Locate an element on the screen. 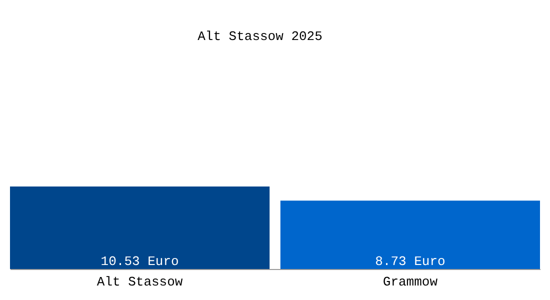 Image resolution: width=550 pixels, height=300 pixels. chart-title: Alt Stassow 2025 is located at coordinates (260, 36).